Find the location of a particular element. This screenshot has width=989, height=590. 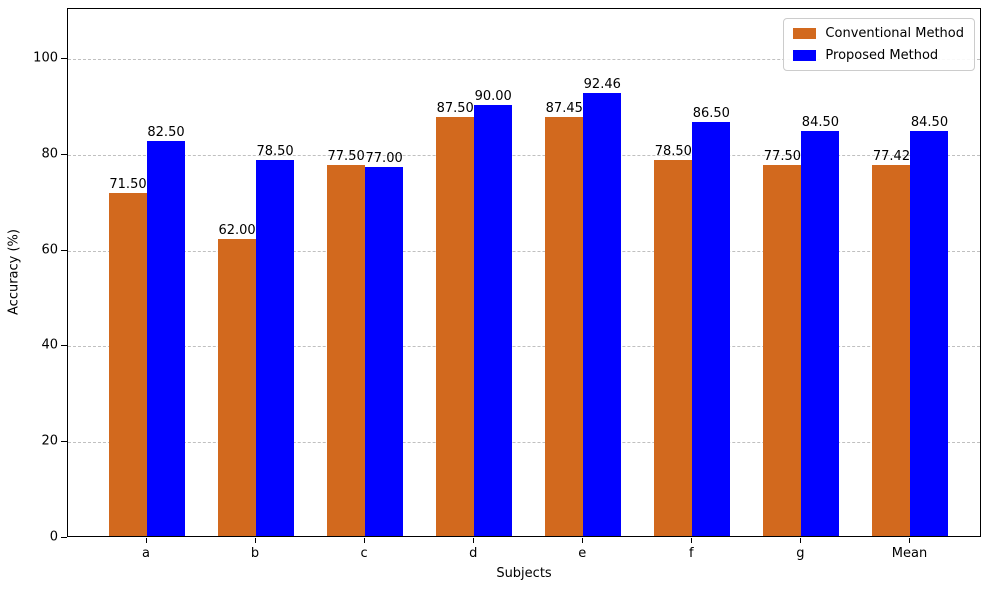

bar-value-label-conventional-method-f: 78.50 is located at coordinates (673, 151).